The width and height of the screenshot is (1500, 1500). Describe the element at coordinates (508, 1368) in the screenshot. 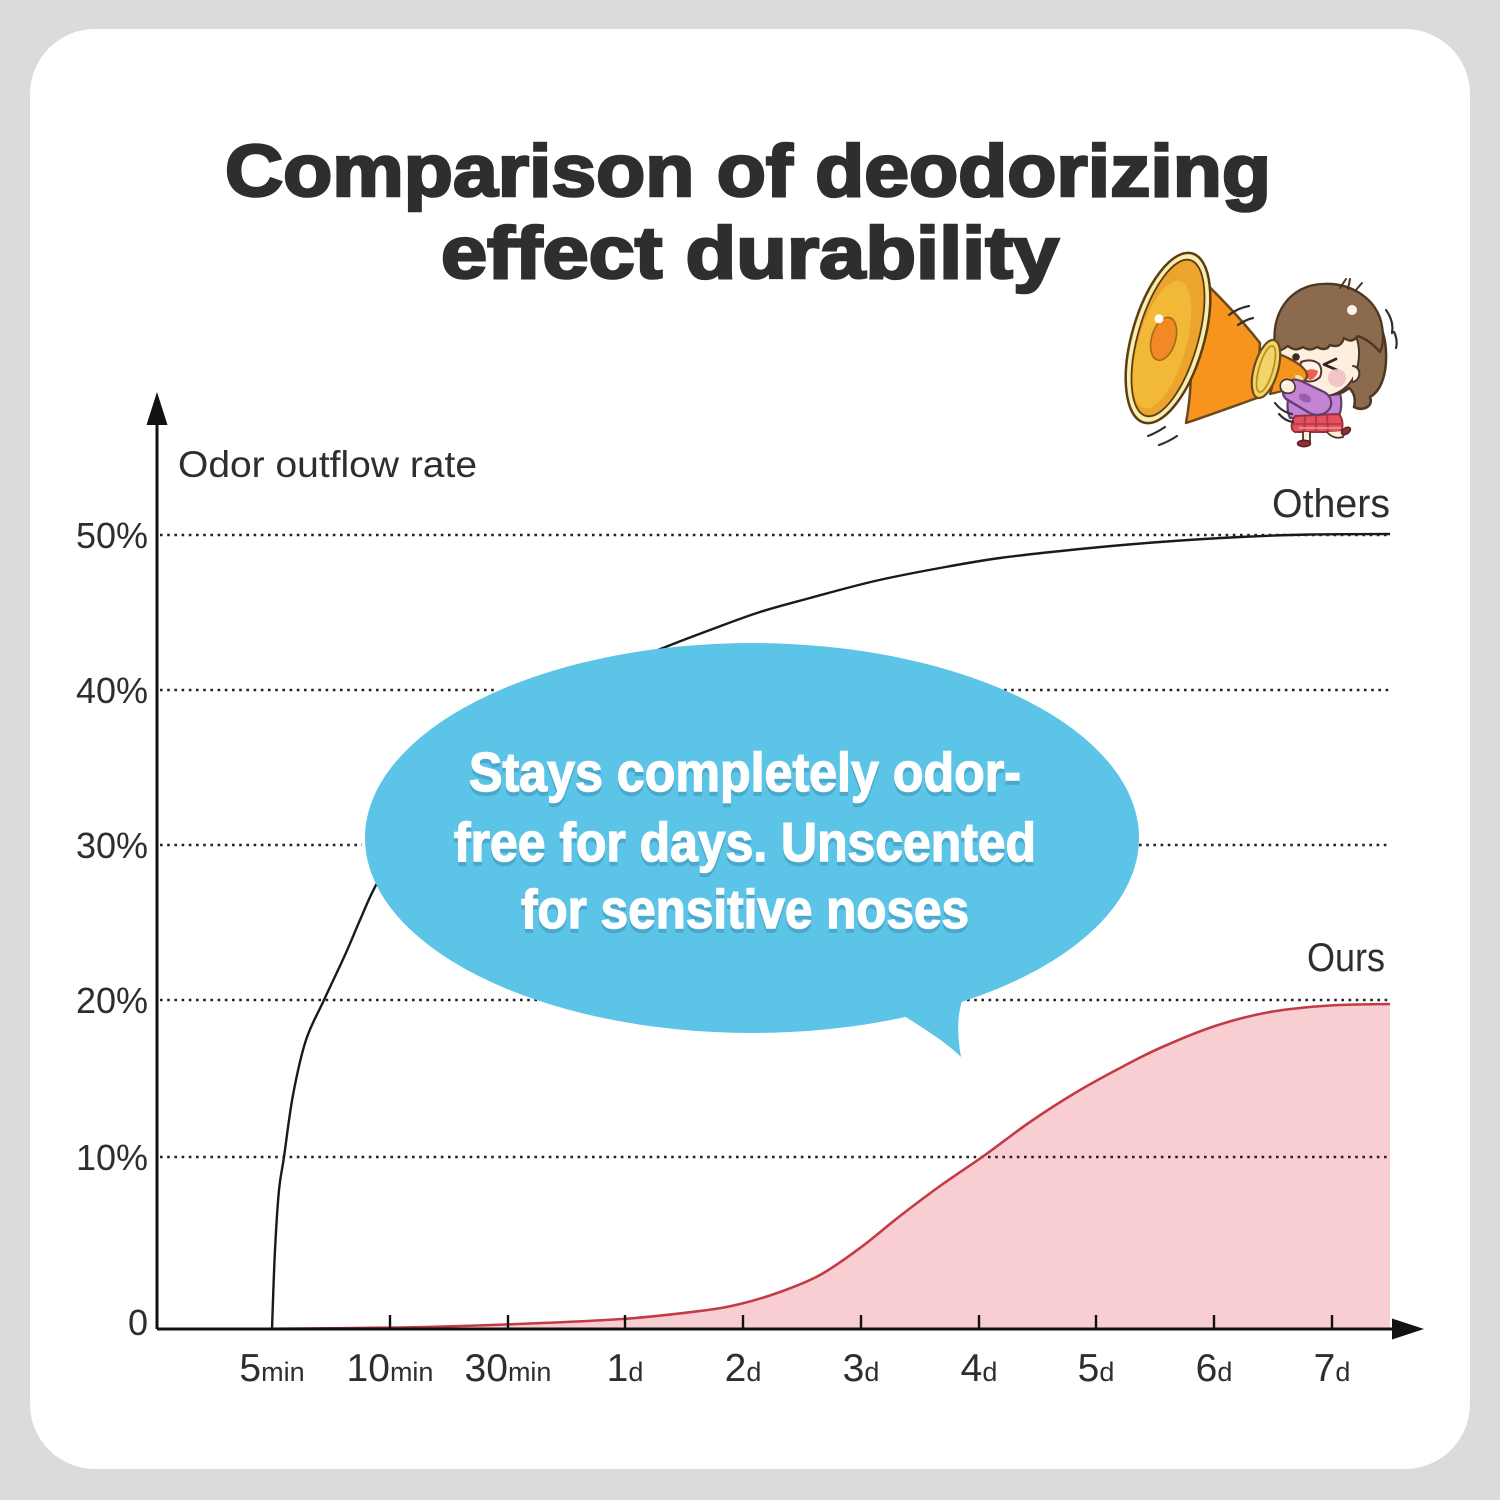

I see `svg-text: 30min` at that location.